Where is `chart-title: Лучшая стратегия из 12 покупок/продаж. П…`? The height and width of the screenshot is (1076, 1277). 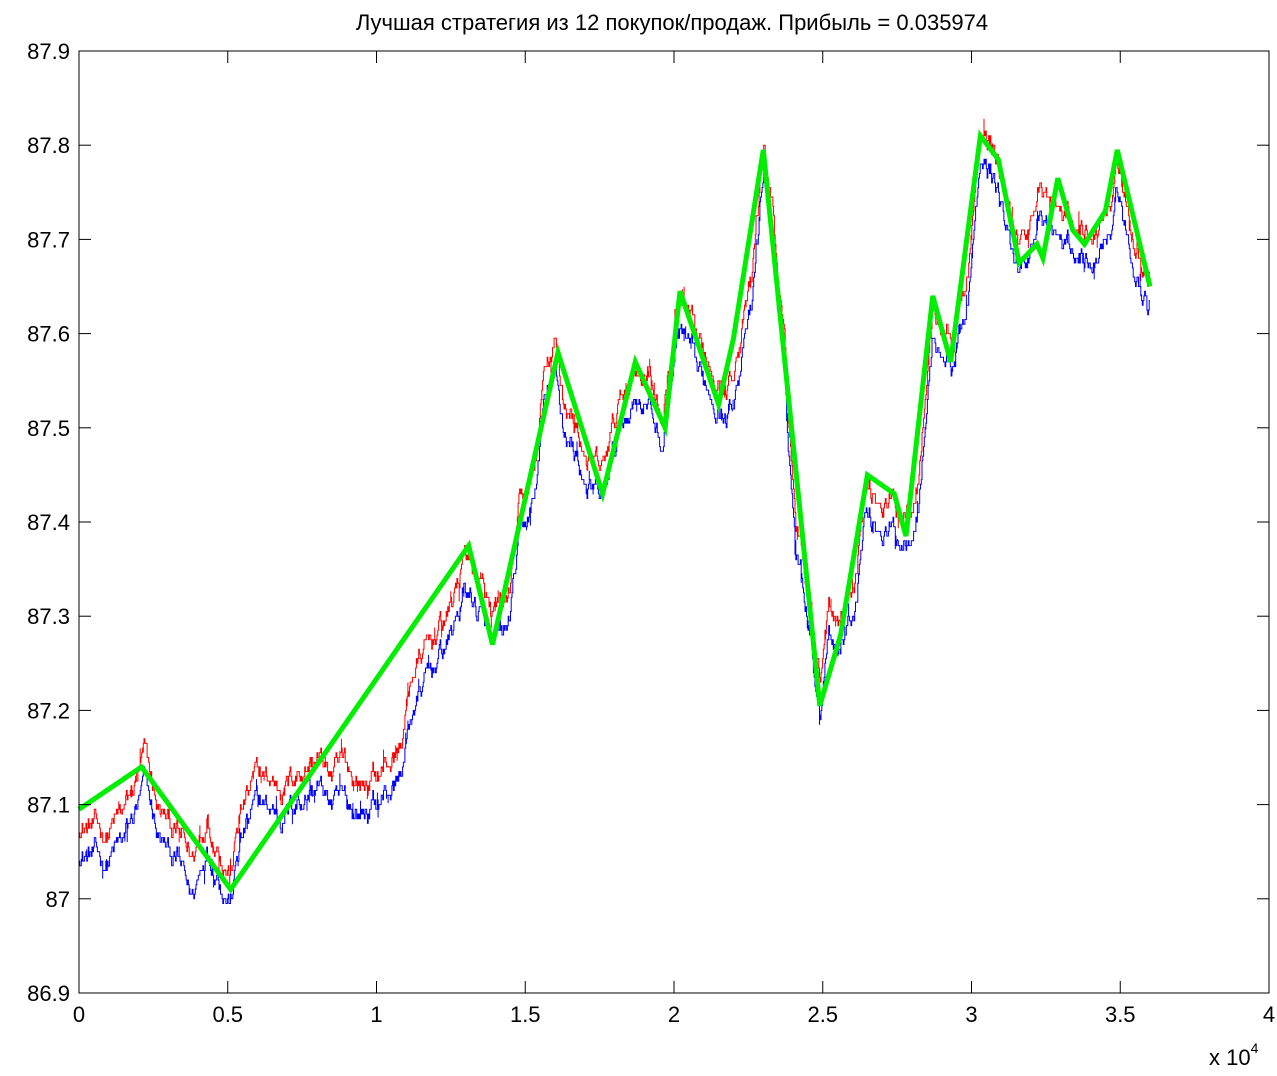
chart-title: Лучшая стратегия из 12 покупок/продаж. П… is located at coordinates (672, 22).